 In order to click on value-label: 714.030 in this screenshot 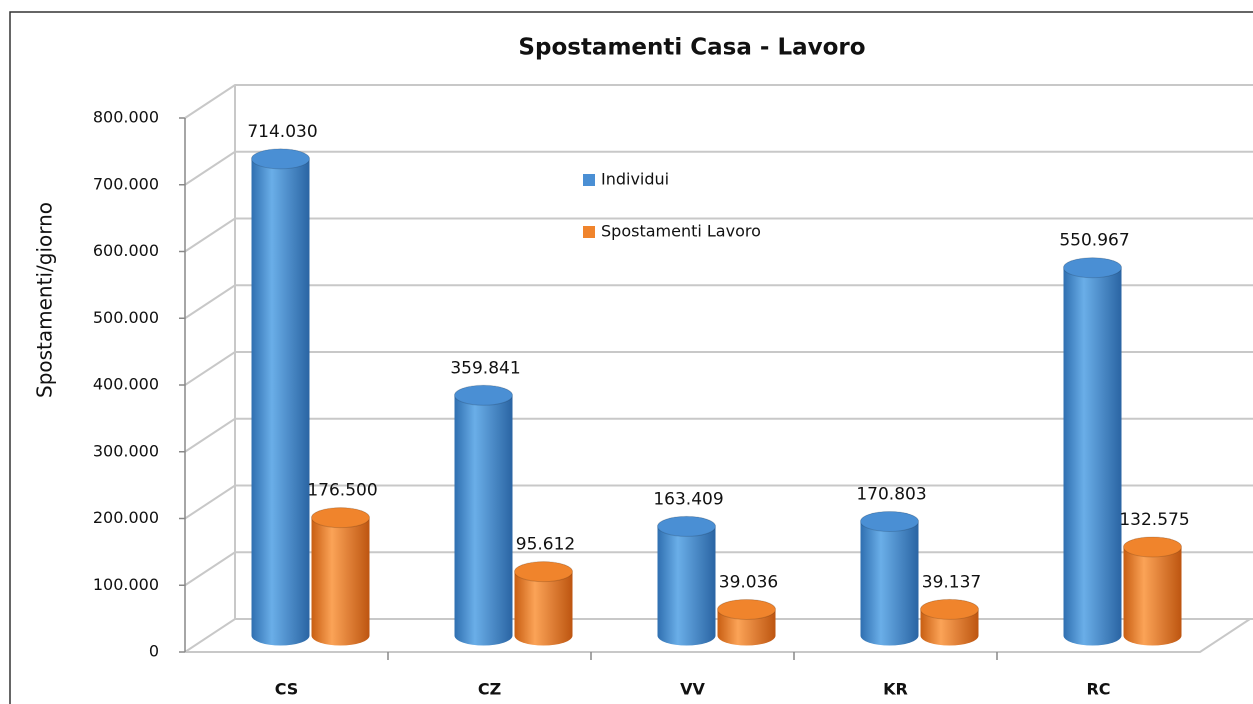, I will do `click(282, 132)`.